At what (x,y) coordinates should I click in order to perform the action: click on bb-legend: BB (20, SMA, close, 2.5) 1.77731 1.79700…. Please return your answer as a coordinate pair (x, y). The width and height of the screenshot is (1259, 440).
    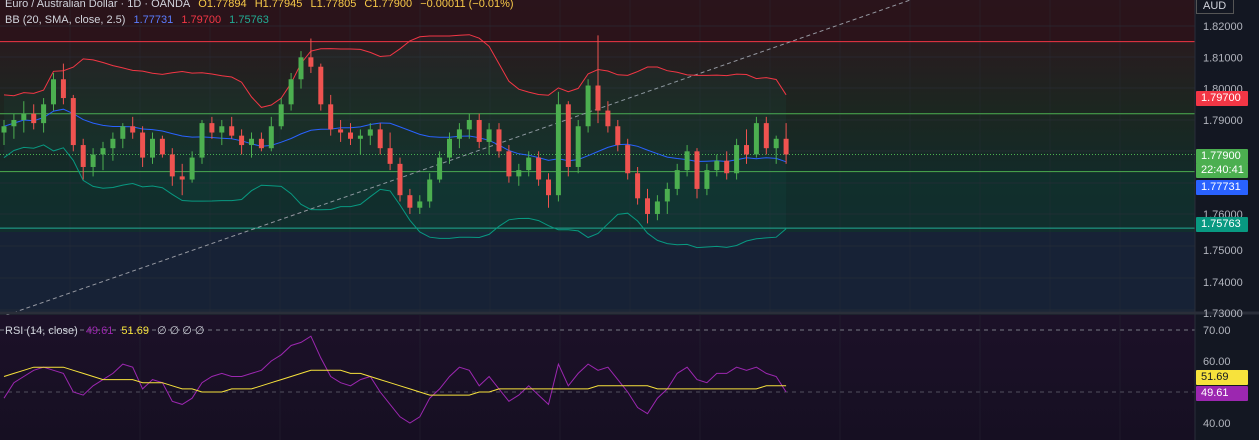
    Looking at the image, I should click on (139, 20).